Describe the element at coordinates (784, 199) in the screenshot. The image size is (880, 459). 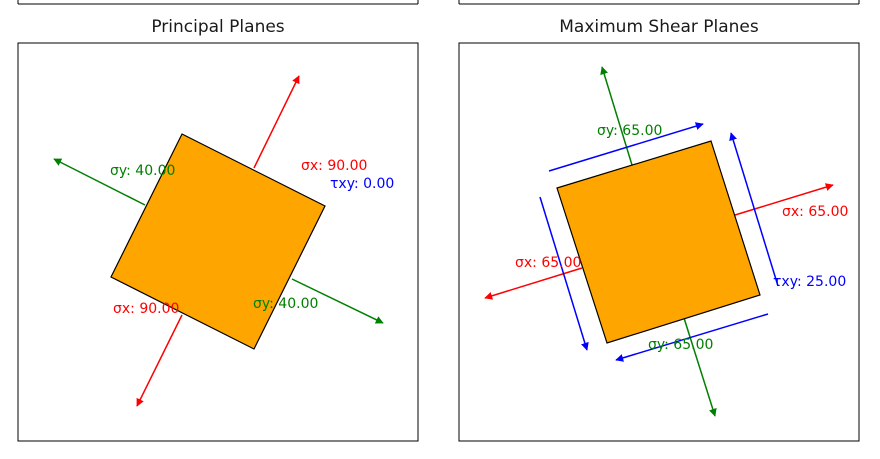
I see `sigma-x-arrow-right` at that location.